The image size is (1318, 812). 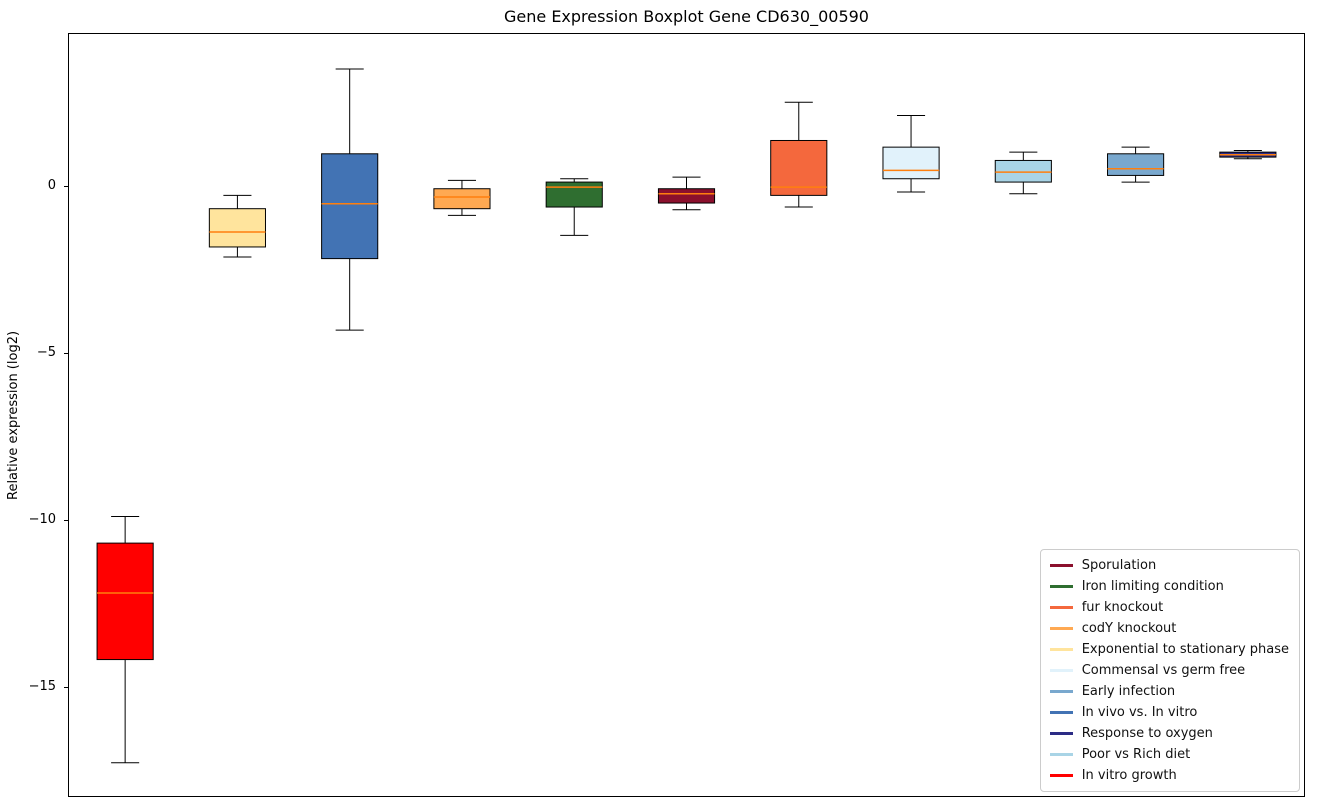 I want to click on legend-item: Exponential to stationary phase, so click(x=1169, y=649).